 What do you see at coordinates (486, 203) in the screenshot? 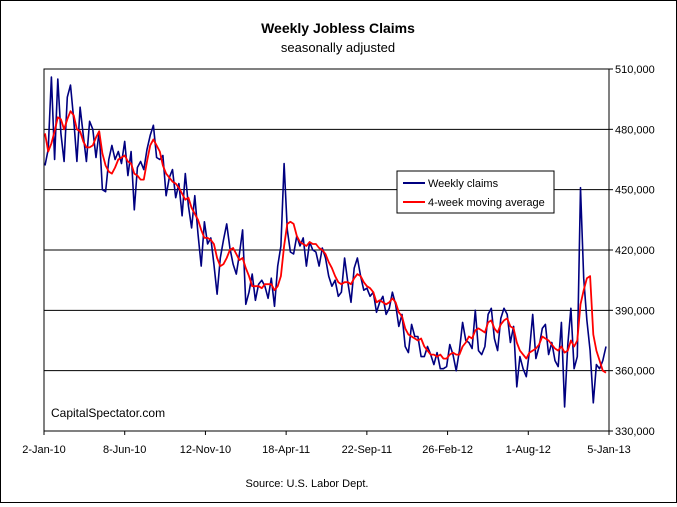
I see `legend-label-moving-average: 4-week moving average` at bounding box center [486, 203].